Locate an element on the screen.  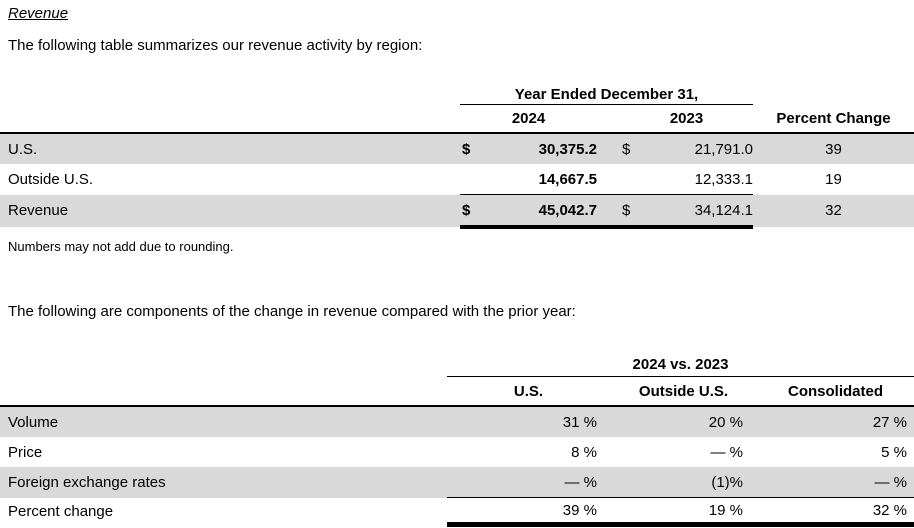
percent-change-value: 19 is located at coordinates (833, 179).